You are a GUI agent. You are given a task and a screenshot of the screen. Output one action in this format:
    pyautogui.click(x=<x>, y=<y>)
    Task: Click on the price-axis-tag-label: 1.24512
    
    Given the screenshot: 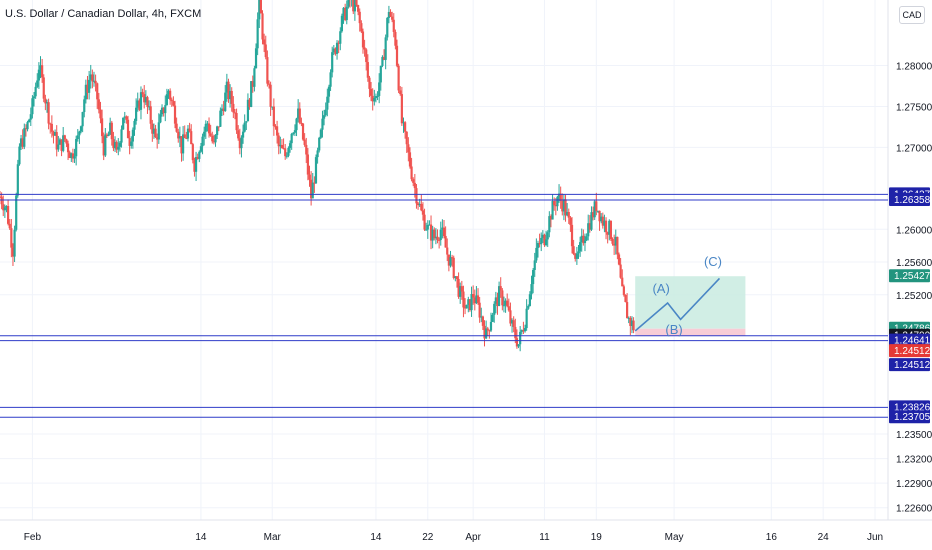 What is the action you would take?
    pyautogui.click(x=912, y=351)
    